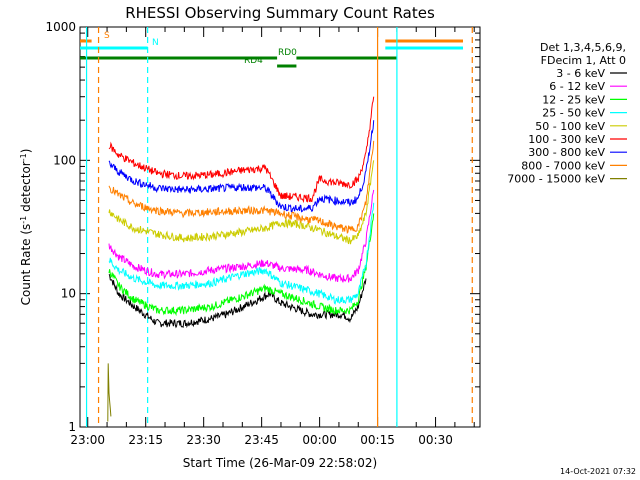 This screenshot has height=480, width=640. Describe the element at coordinates (23, 157) in the screenshot. I see `y-axis-label-sup2: -1` at that location.